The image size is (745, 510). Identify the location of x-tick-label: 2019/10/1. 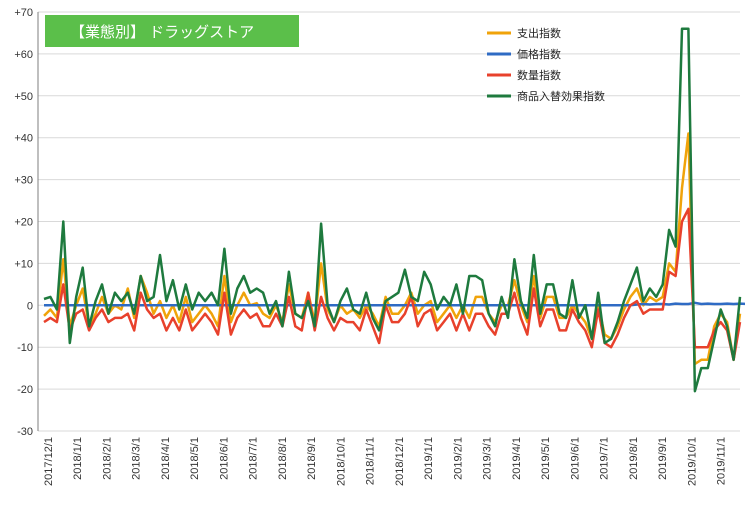
(692, 461).